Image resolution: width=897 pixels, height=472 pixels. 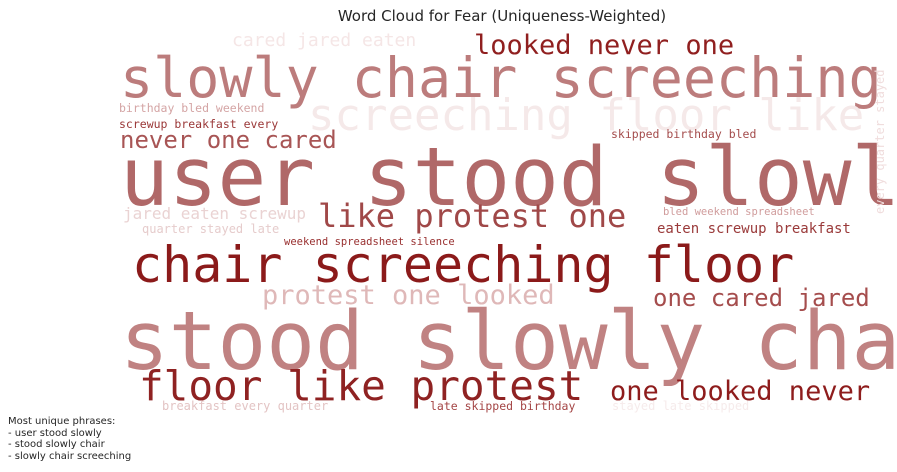 I want to click on cloud-word-looked-never-one: looked never one, so click(x=604, y=45).